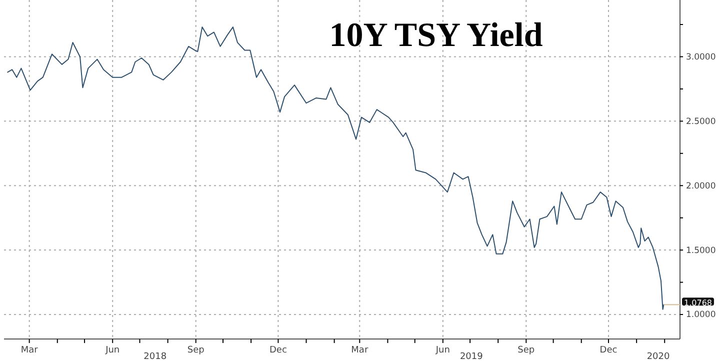 The height and width of the screenshot is (361, 720). I want to click on text: 2019, so click(472, 356).